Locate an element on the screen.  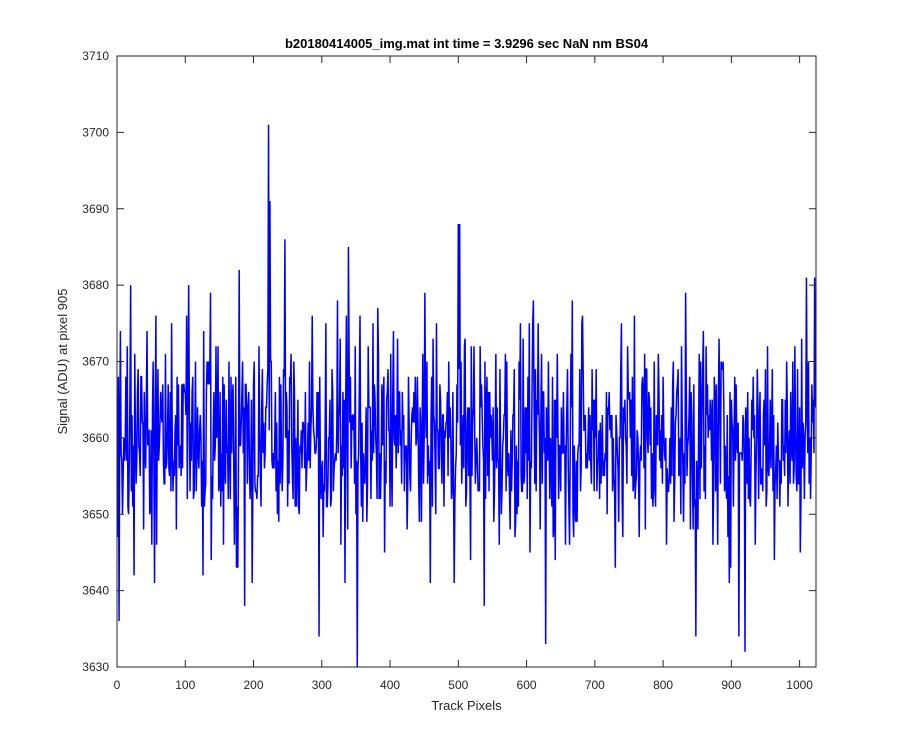
y-tick-label: 3690 is located at coordinates (95, 209).